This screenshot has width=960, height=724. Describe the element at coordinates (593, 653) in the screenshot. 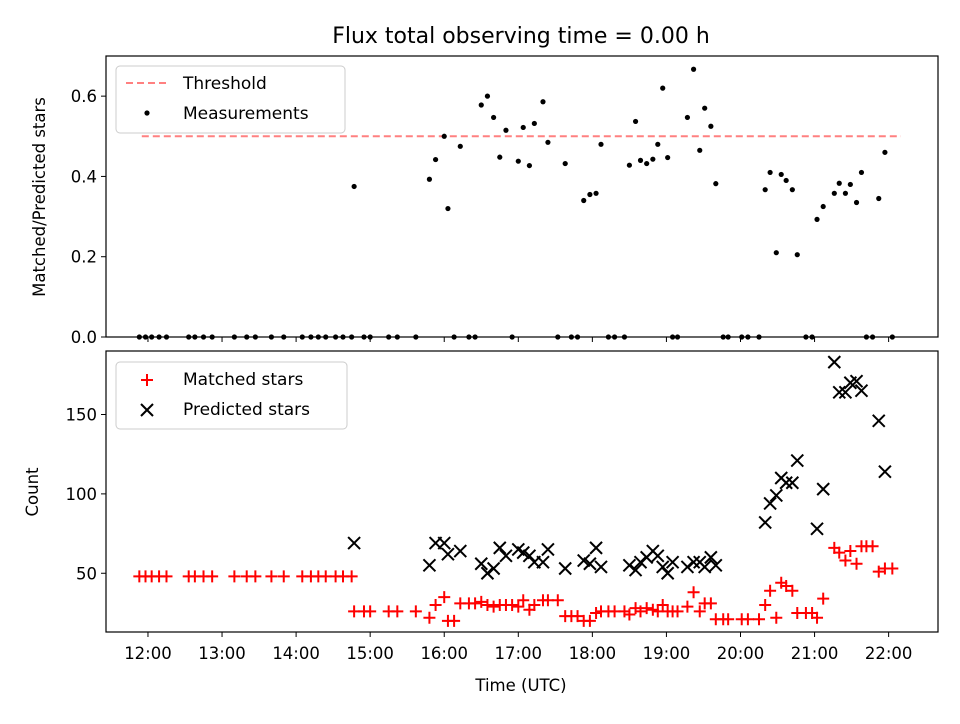

I see `x-tick-label: 18:00` at that location.